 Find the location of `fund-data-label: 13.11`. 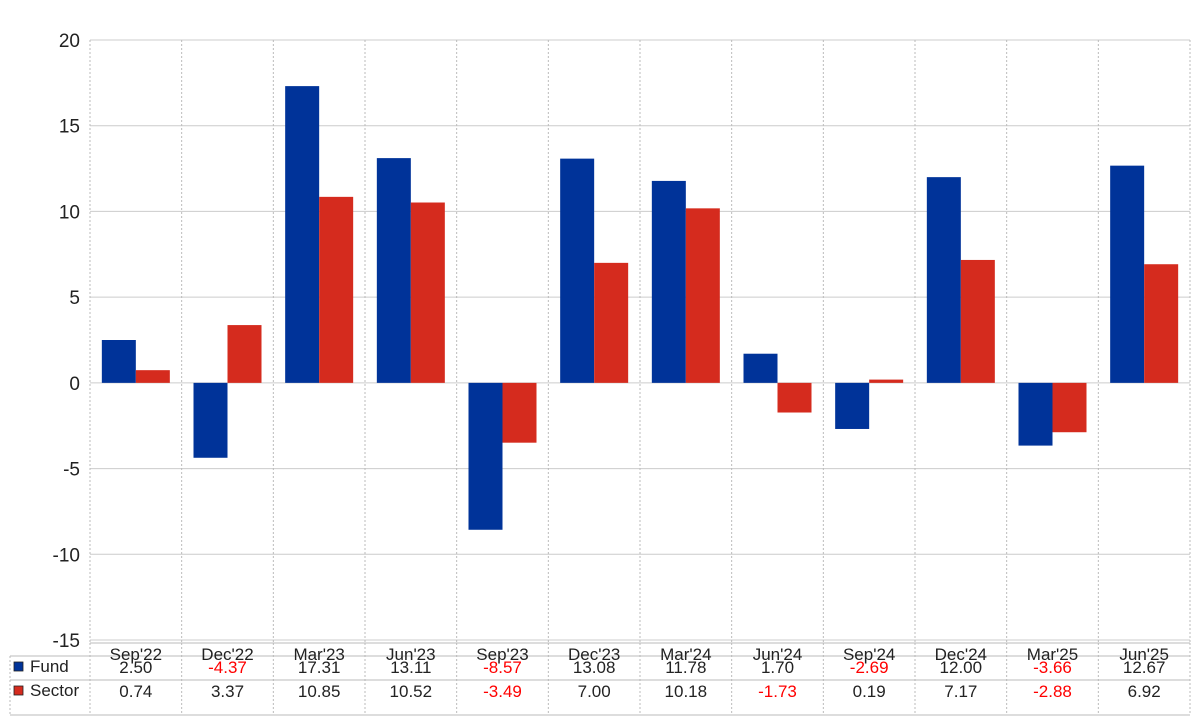

fund-data-label: 13.11 is located at coordinates (410, 667).